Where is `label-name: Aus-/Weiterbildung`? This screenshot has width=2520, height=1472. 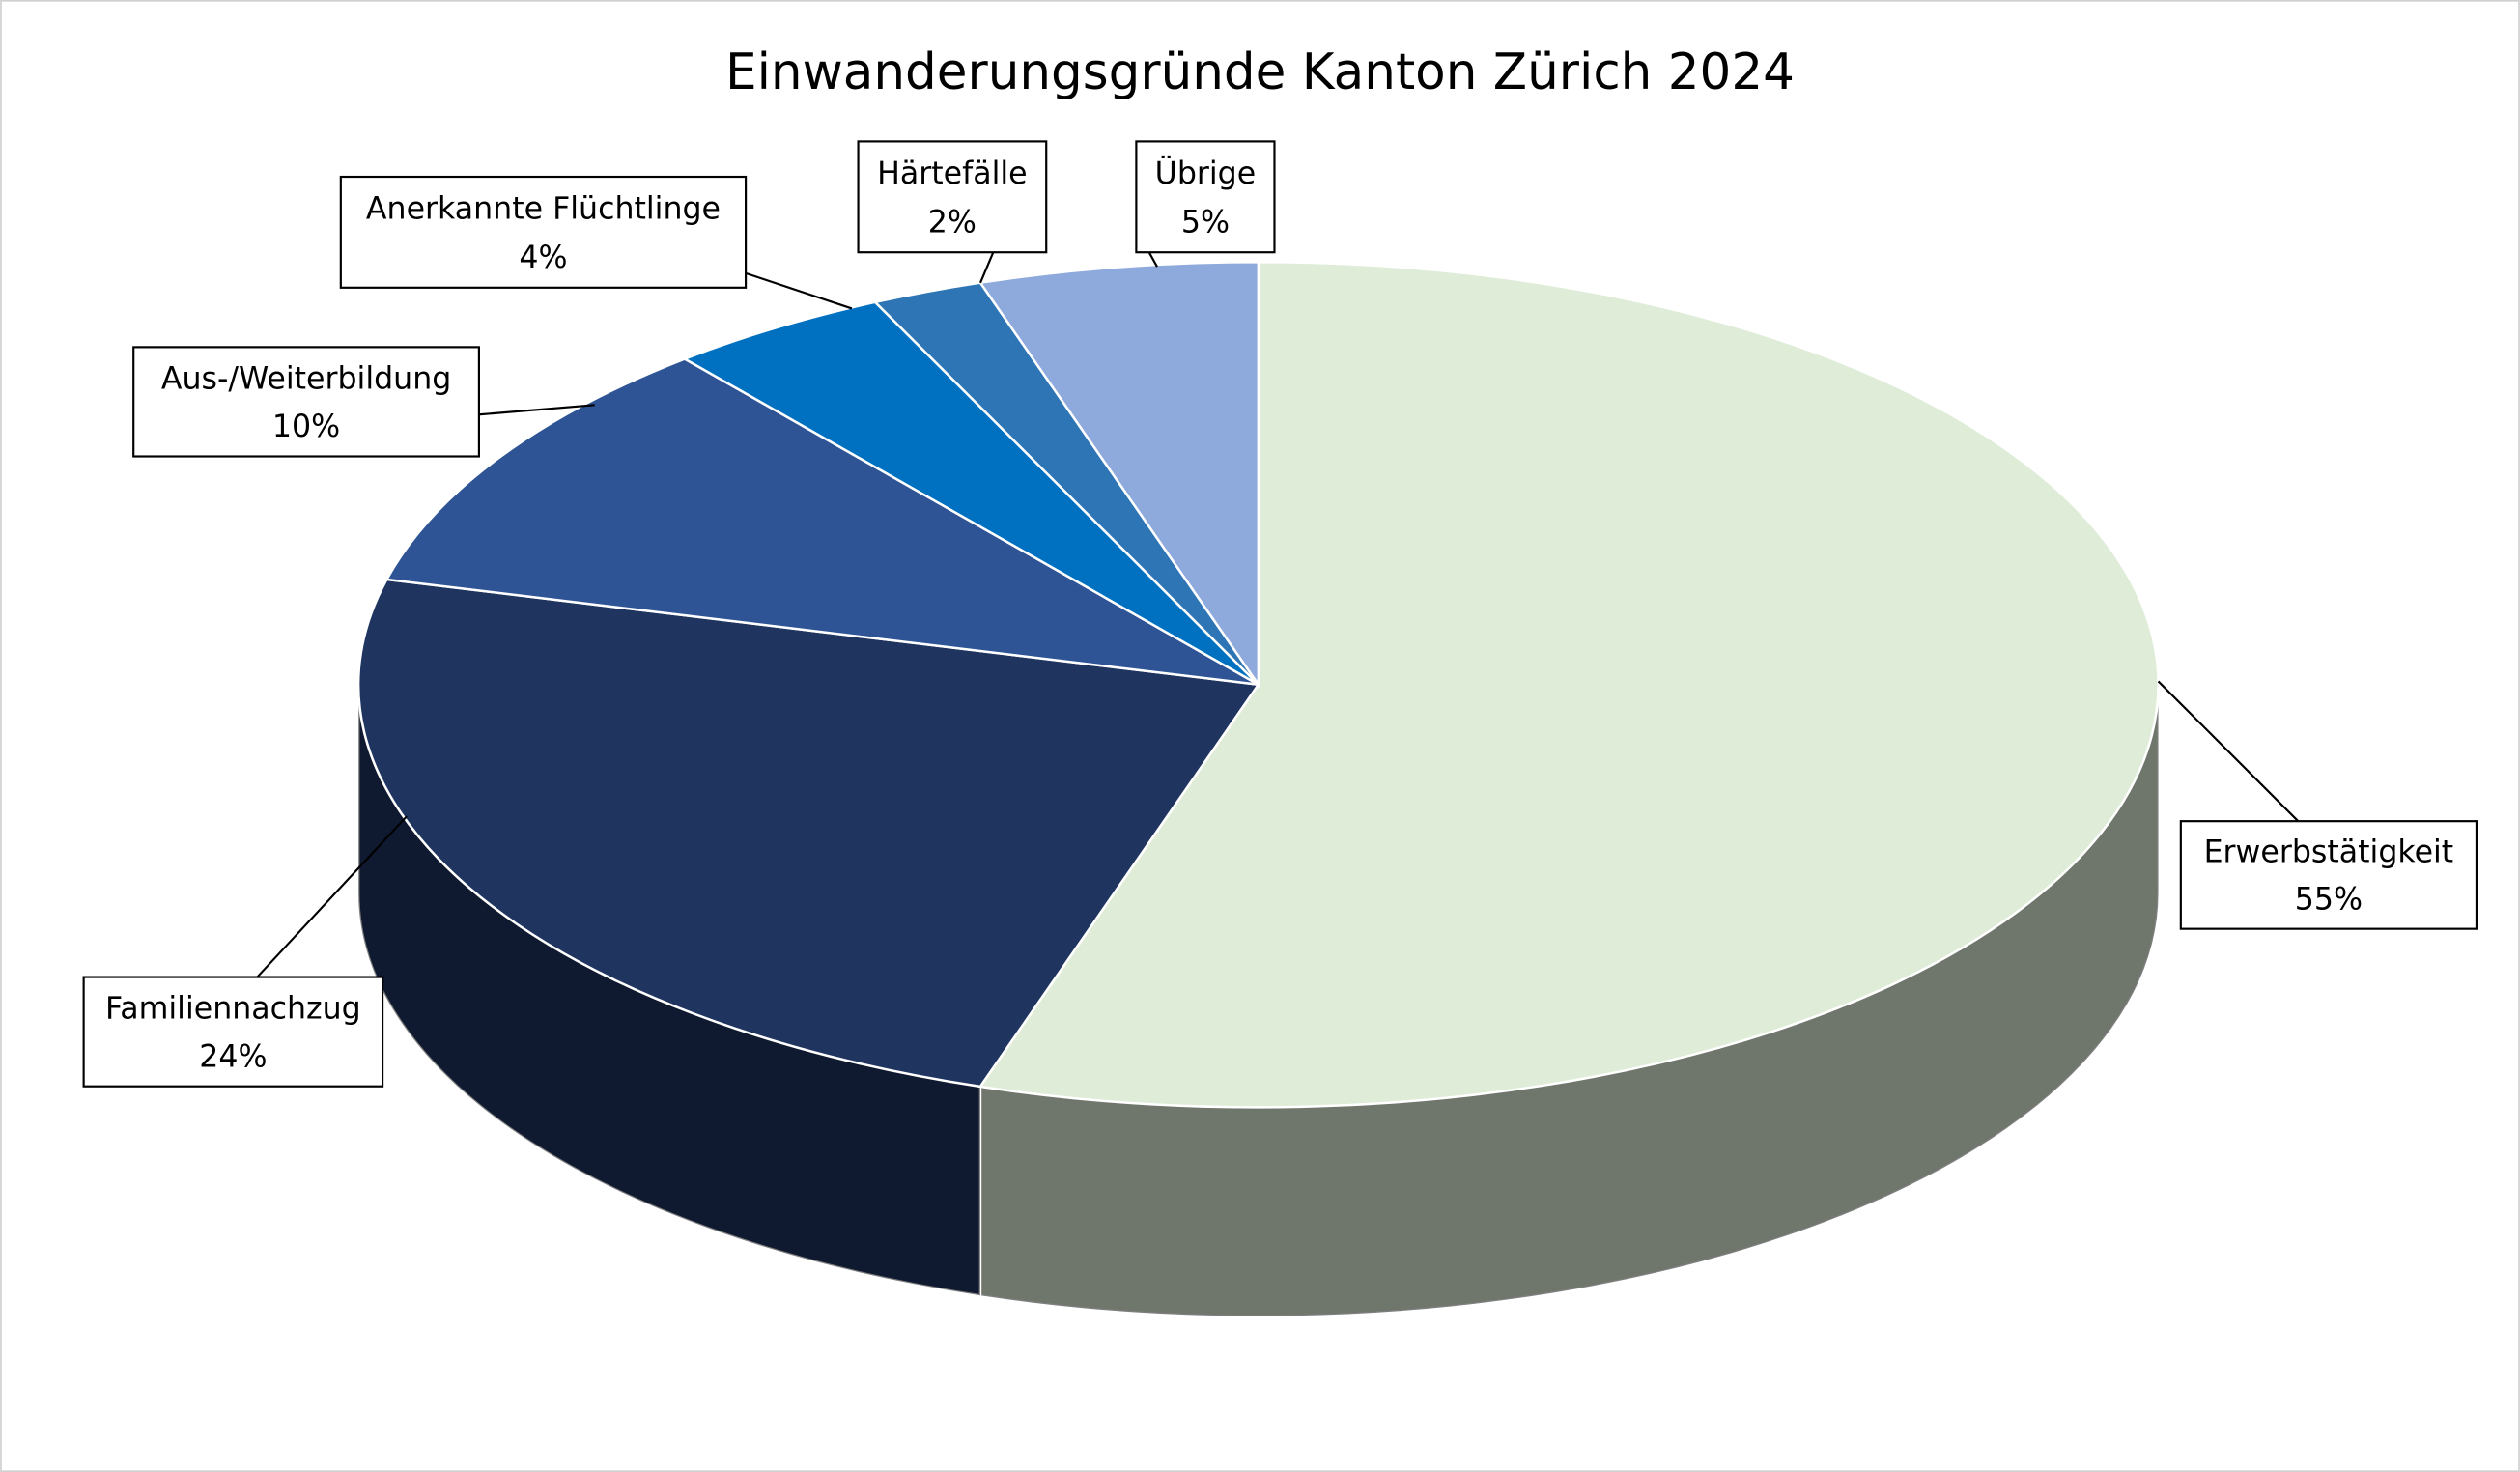
label-name: Aus-/Weiterbildung is located at coordinates (306, 378).